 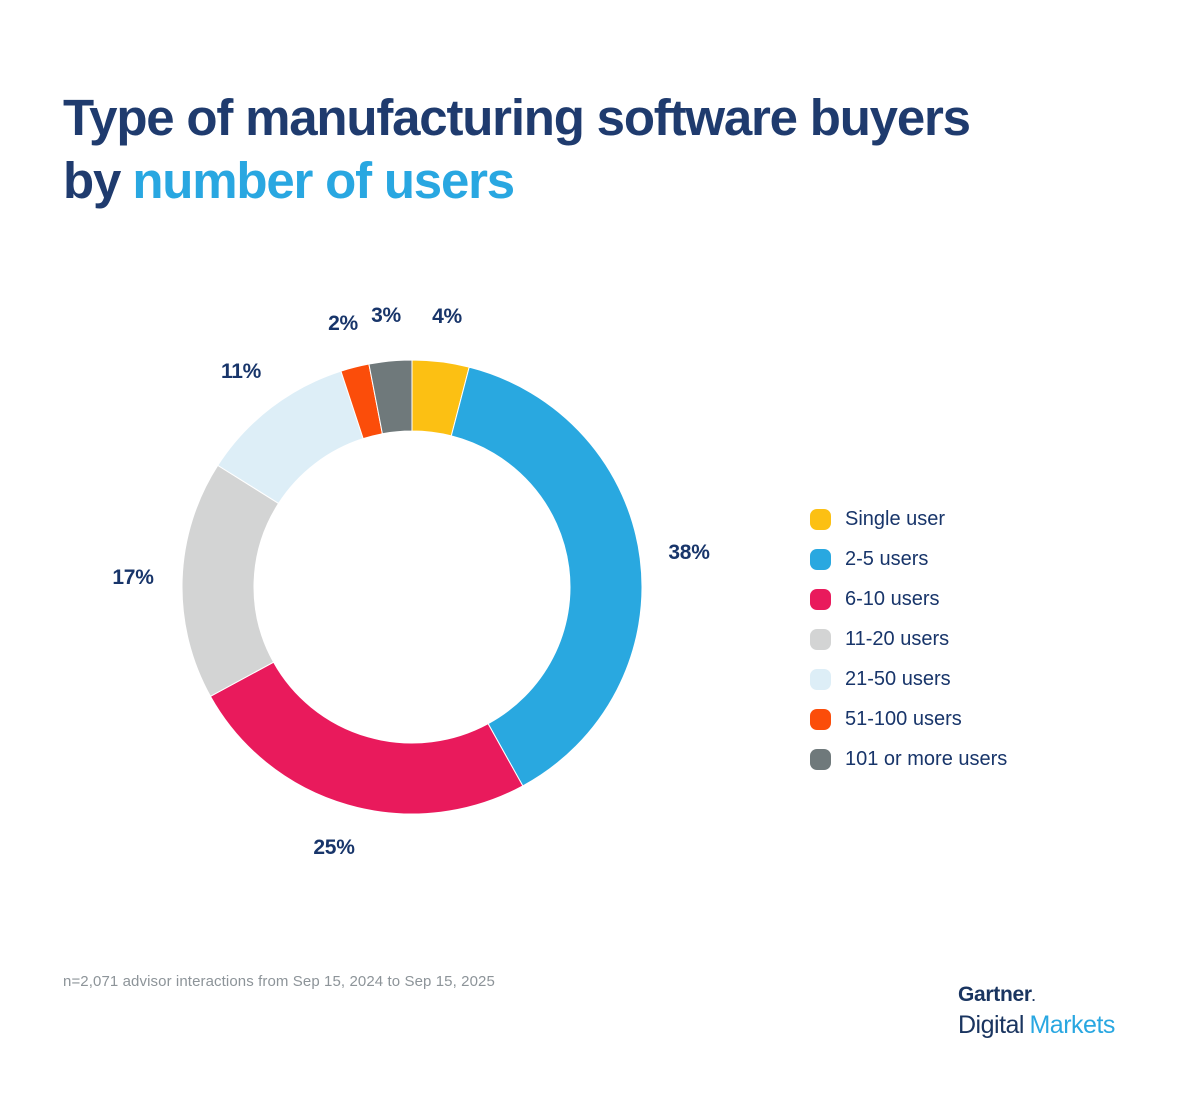 What do you see at coordinates (887, 558) in the screenshot?
I see `legend-label-2-5-users: 2-5 users` at bounding box center [887, 558].